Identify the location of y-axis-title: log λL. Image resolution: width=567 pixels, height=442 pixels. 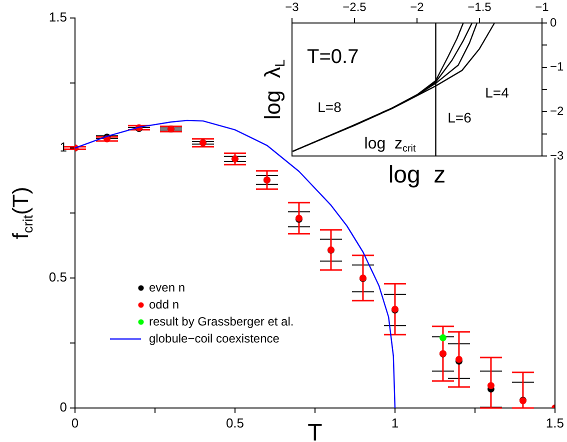
(274, 89).